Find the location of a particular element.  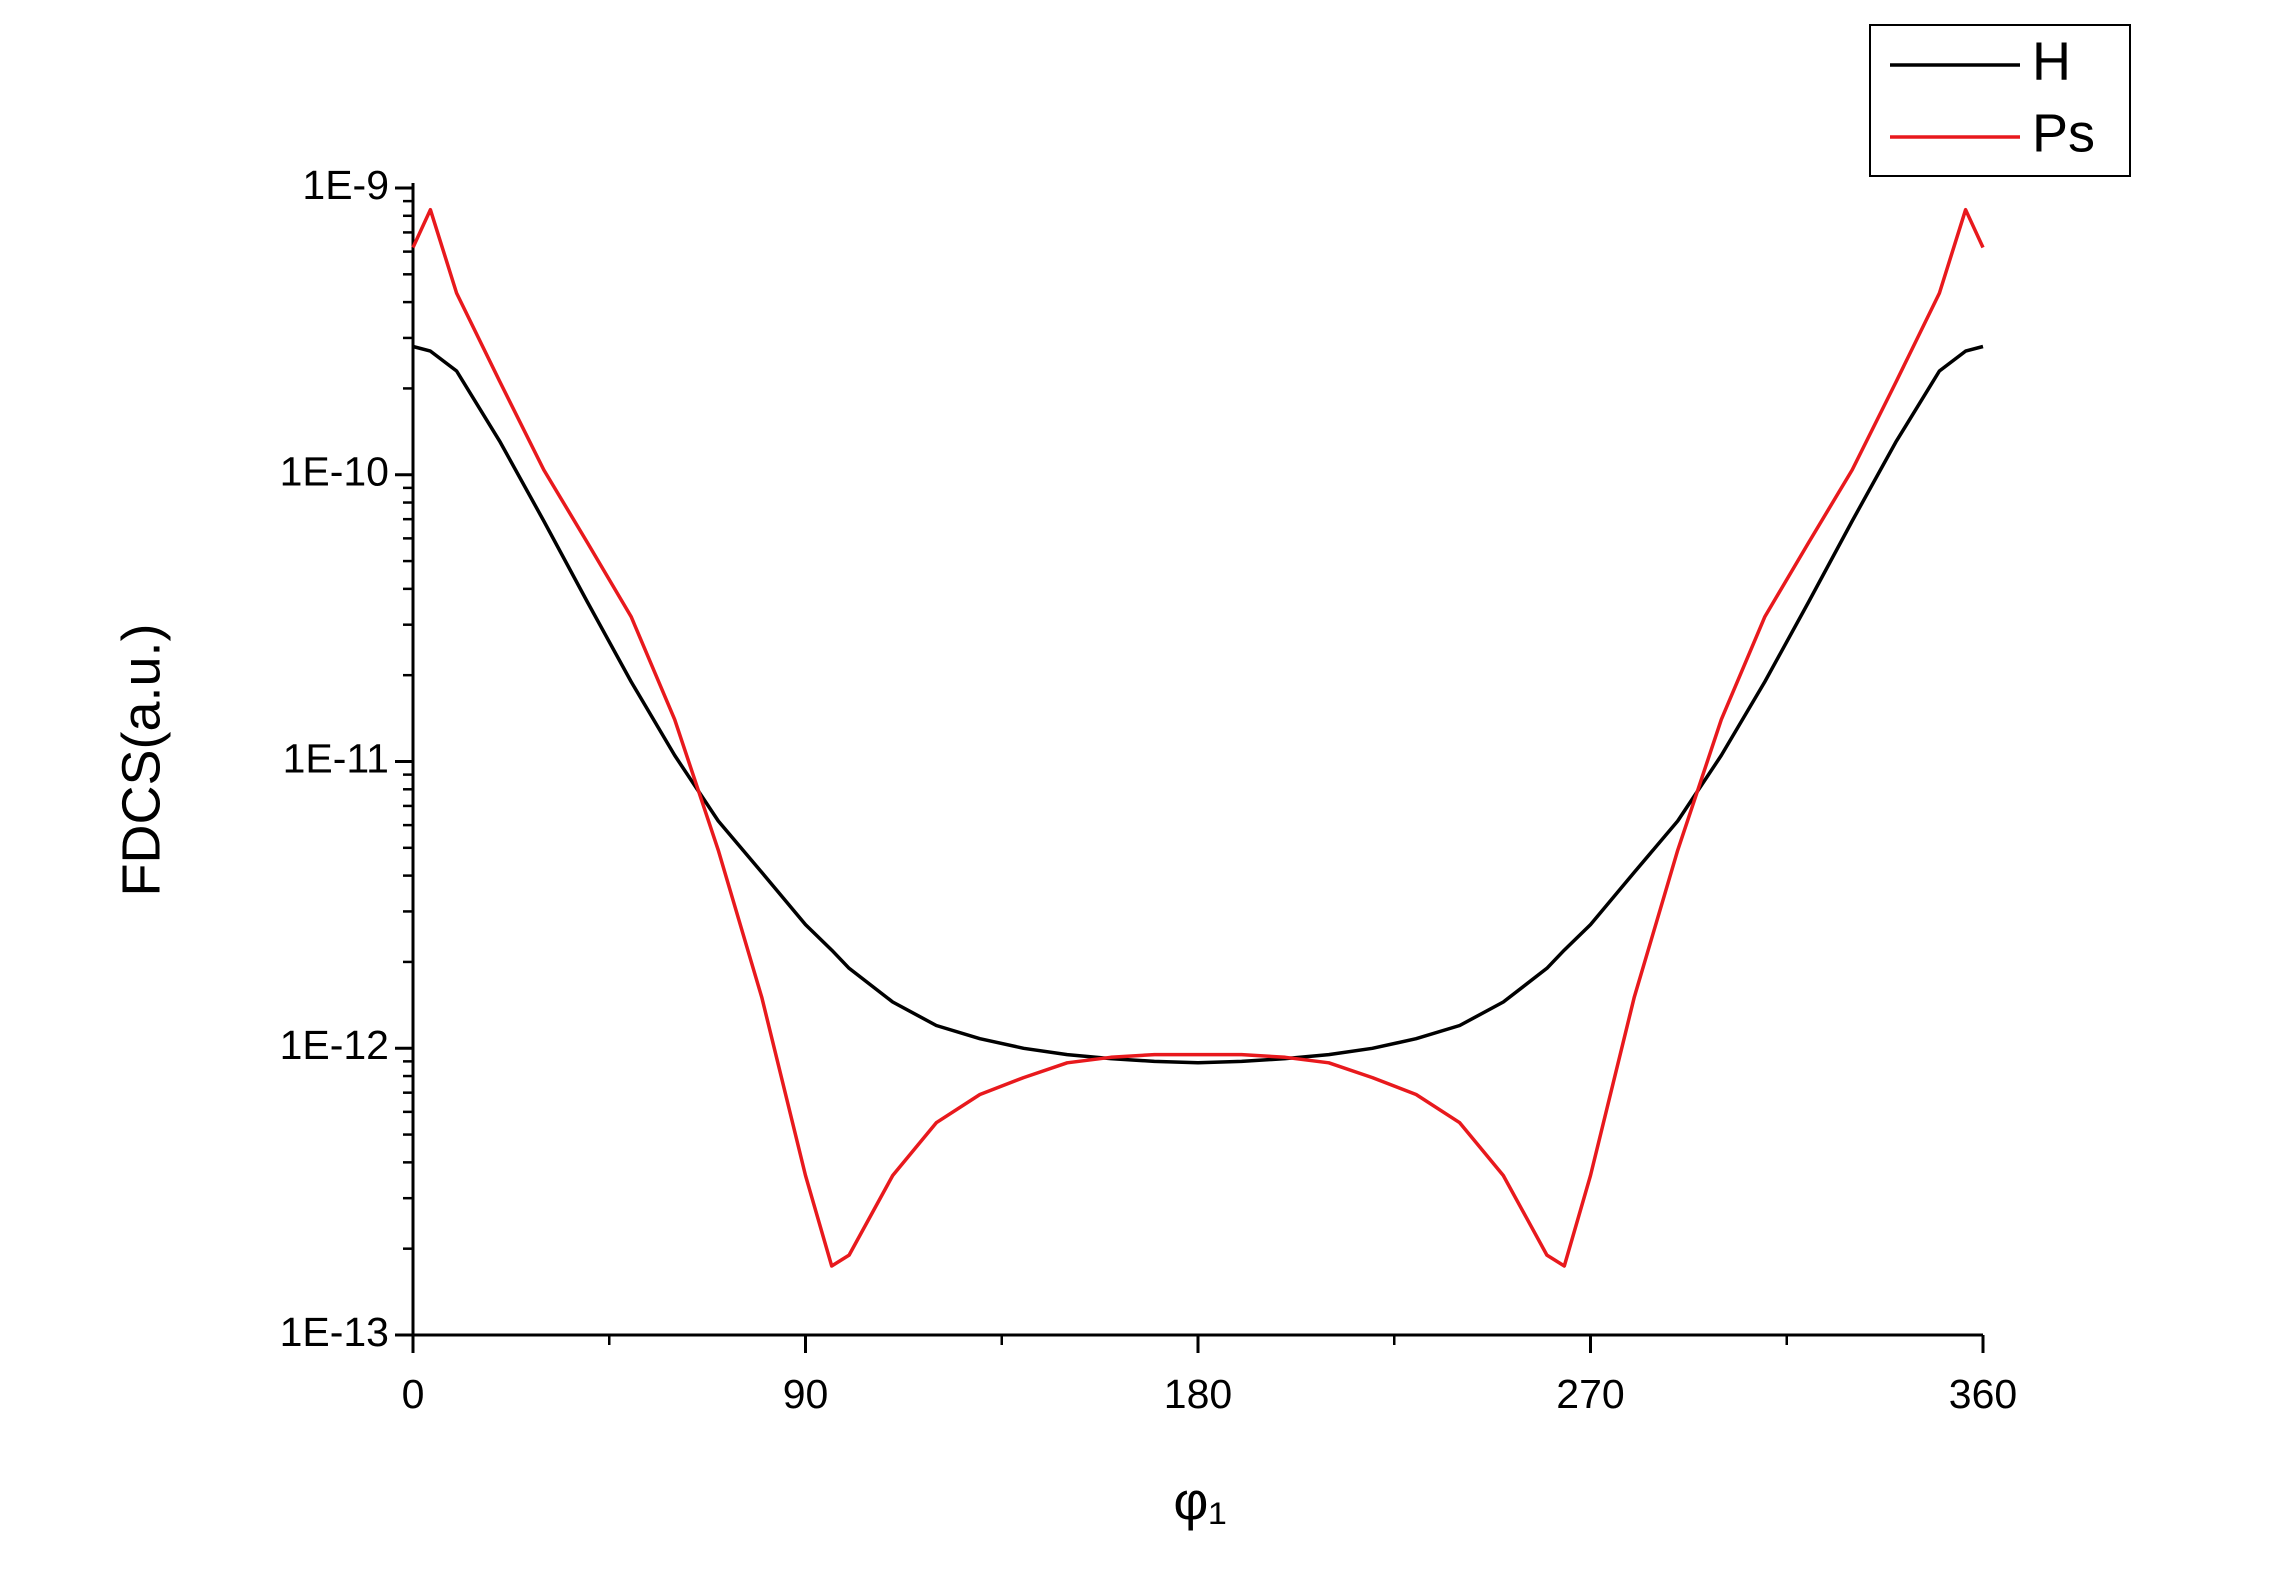

x-tick-label: 180 is located at coordinates (1198, 1394).